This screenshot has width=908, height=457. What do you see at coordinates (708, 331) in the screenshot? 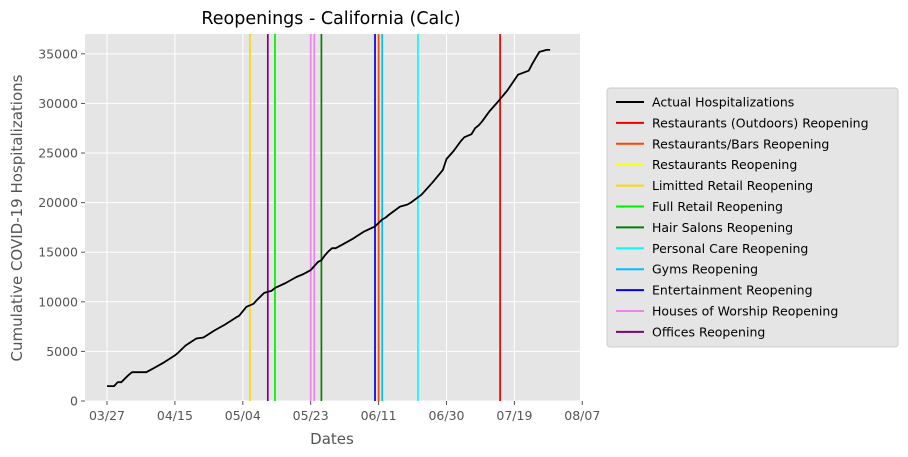
I see `legend-label: Offices Reopening` at bounding box center [708, 331].